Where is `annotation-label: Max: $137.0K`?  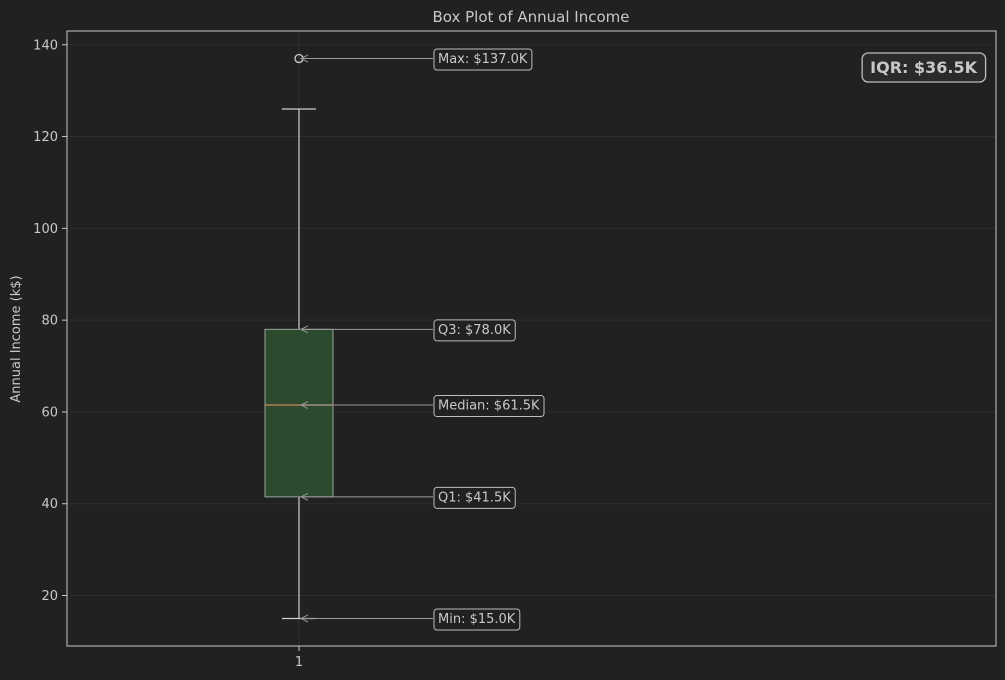 annotation-label: Max: $137.0K is located at coordinates (483, 59).